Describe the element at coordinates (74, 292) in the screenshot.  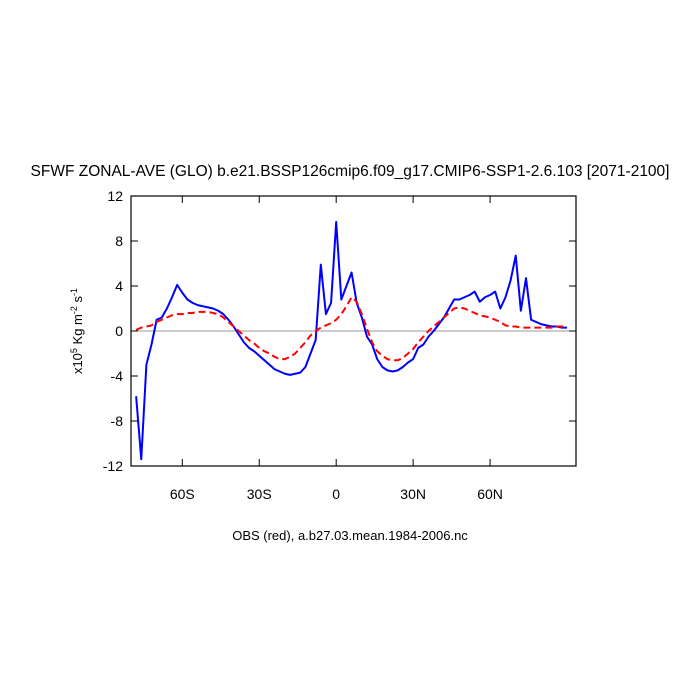
I see `y-axis-label-sup: -1` at that location.